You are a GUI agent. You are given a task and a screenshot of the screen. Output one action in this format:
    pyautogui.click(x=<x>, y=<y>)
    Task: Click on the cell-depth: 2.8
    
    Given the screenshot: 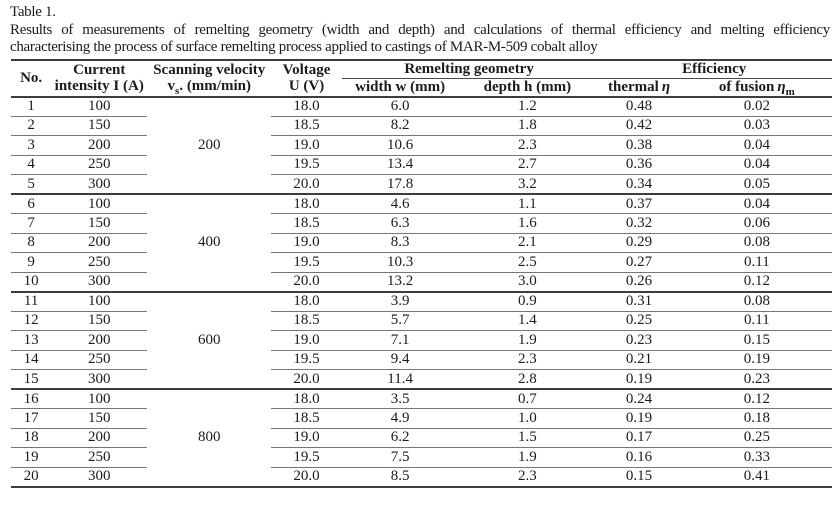 What is the action you would take?
    pyautogui.click(x=527, y=379)
    